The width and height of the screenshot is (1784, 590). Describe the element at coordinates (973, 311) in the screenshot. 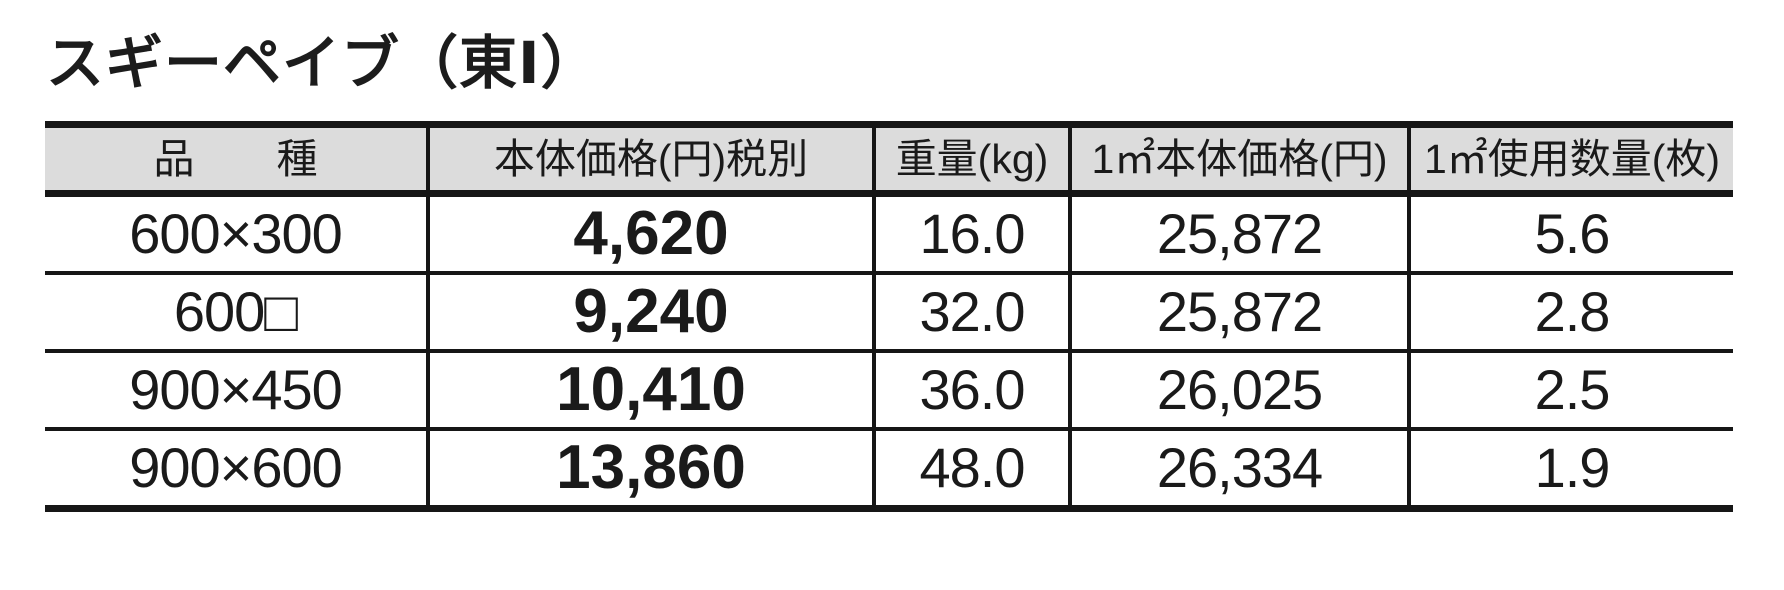

I see `cell-weight: 32.0` at that location.